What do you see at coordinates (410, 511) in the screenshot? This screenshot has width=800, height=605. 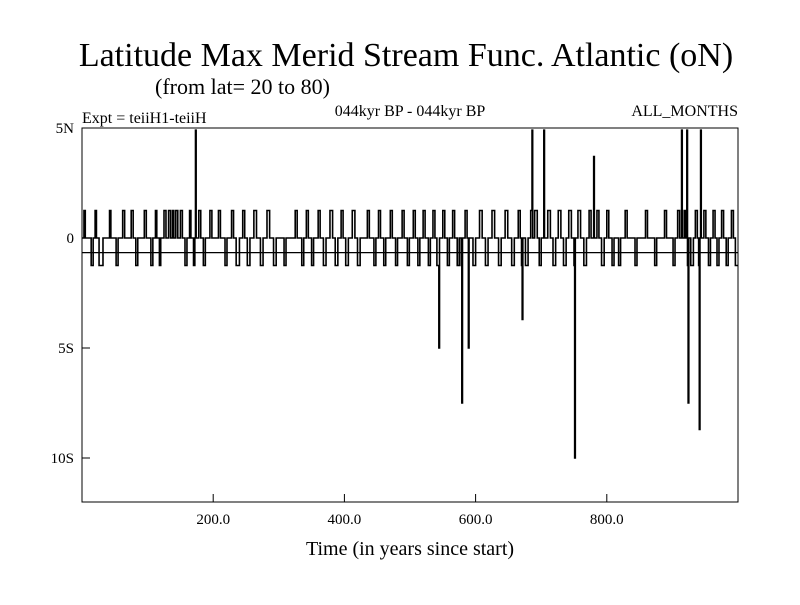 I see `x-axis: 200.0 400.0 600.0 800.0` at bounding box center [410, 511].